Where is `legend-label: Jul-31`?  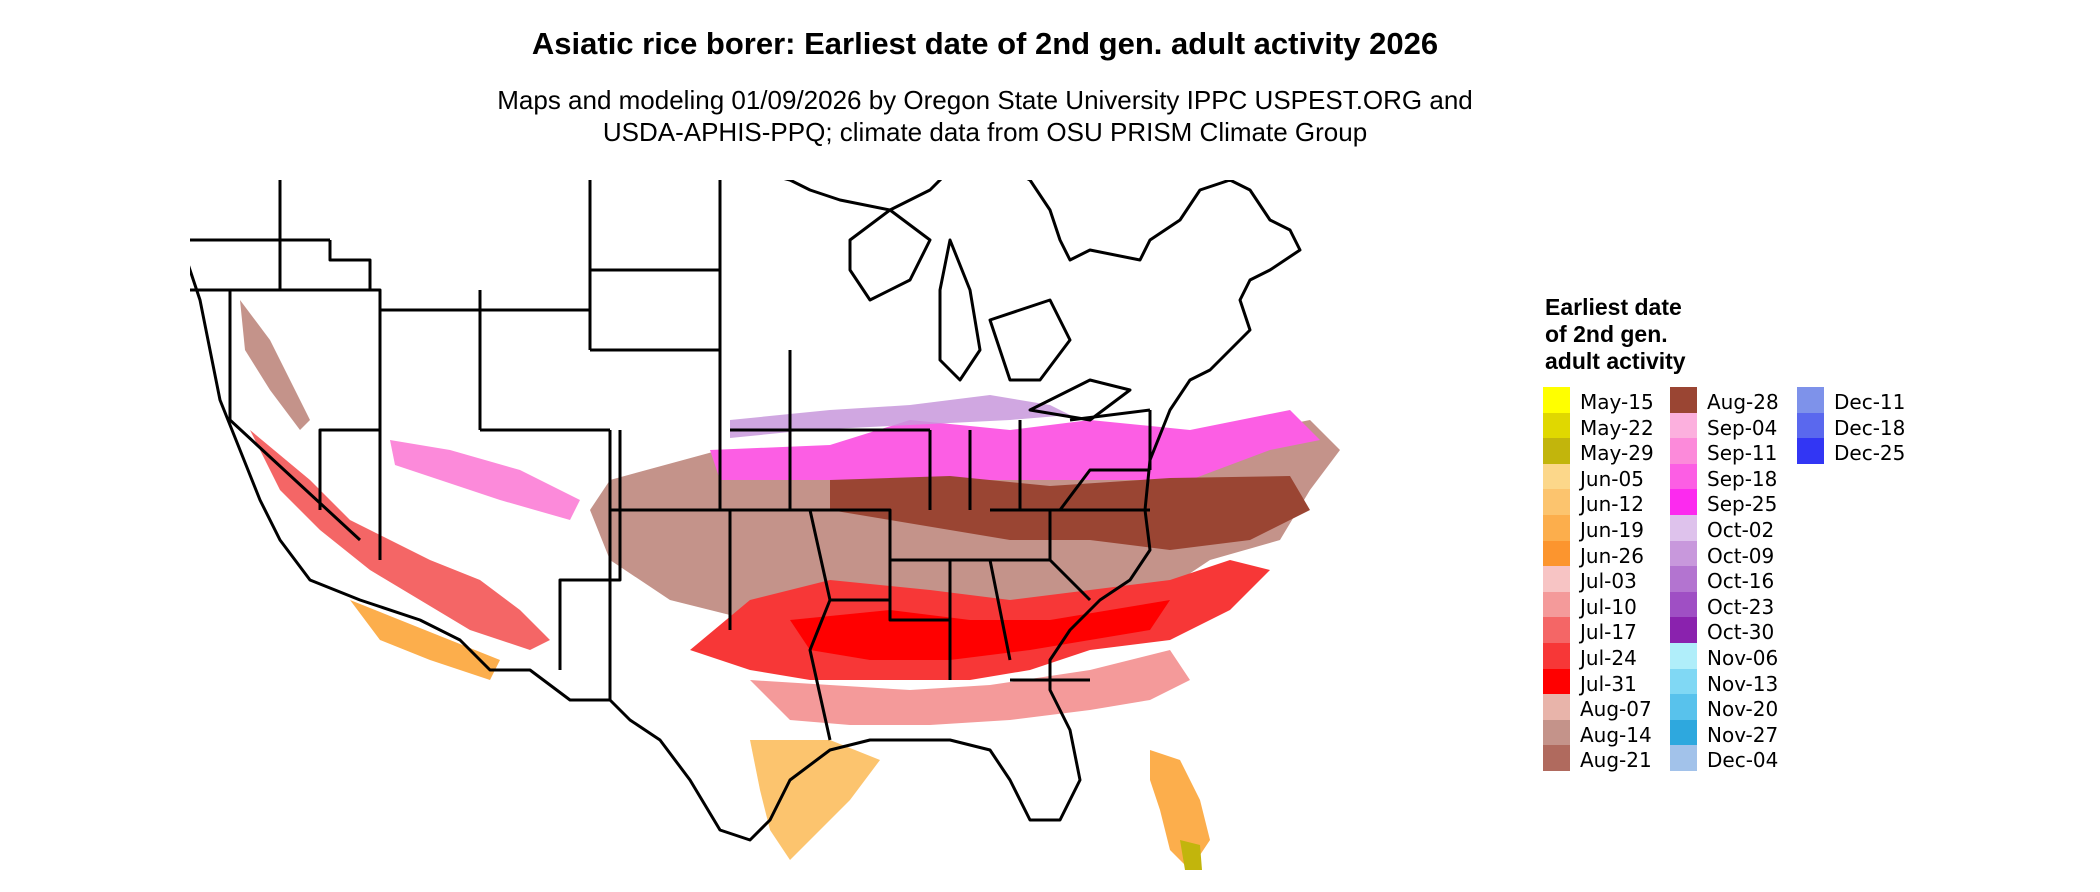
legend-label: Jul-31 is located at coordinates (1608, 683).